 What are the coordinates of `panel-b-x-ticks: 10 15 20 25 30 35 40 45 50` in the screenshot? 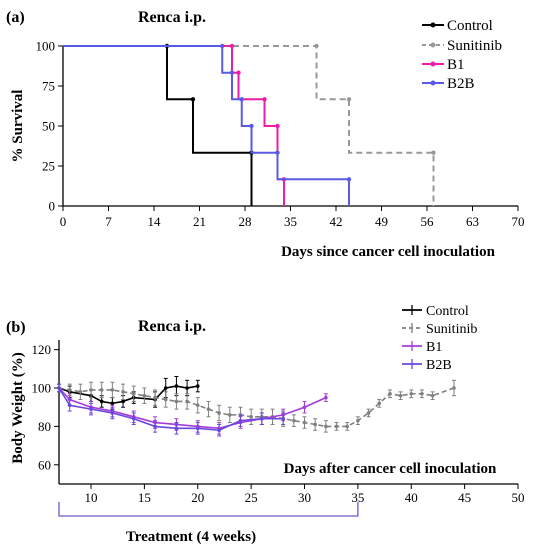 It's located at (305, 494).